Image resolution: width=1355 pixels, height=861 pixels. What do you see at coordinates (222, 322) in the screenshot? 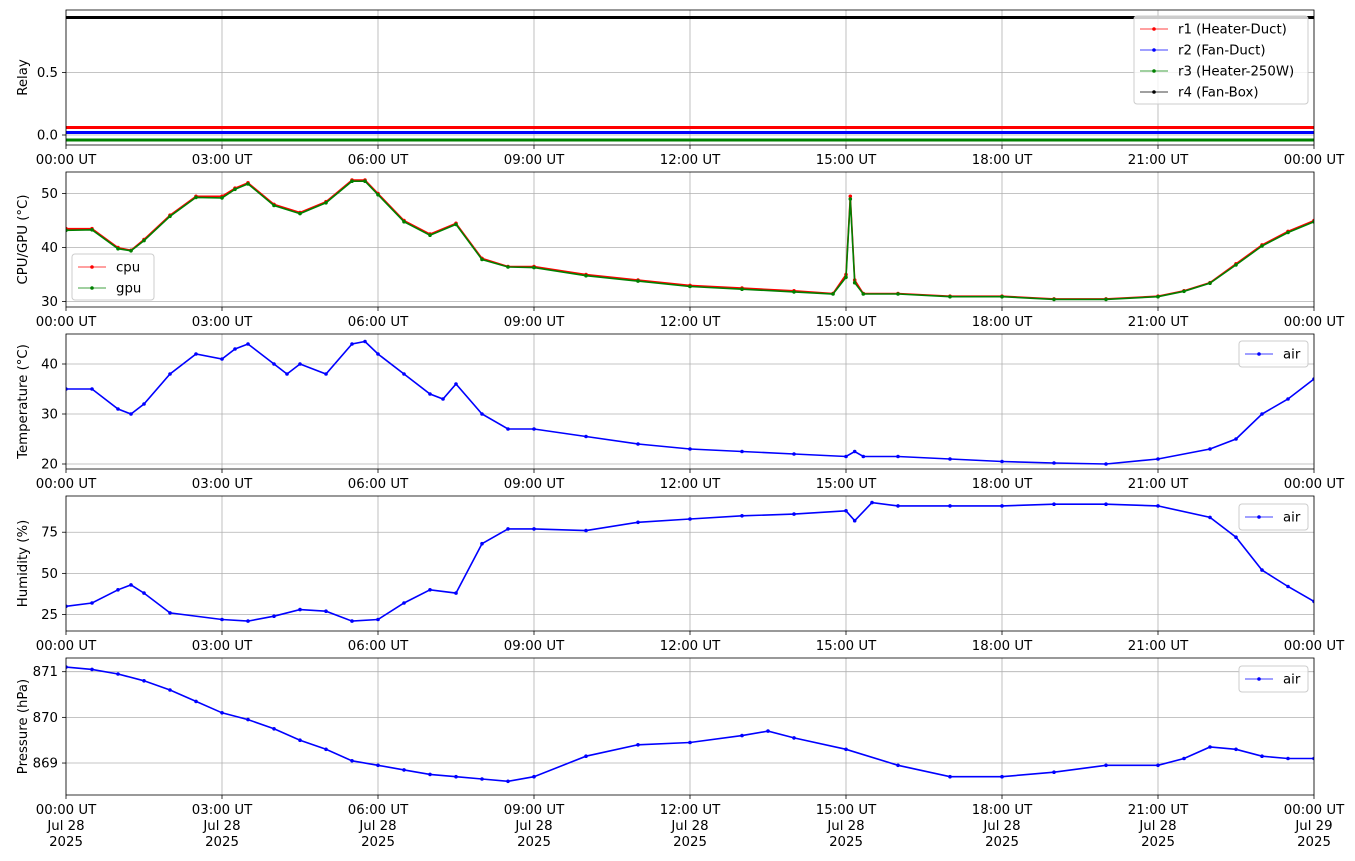
I see `x-tick-label: 03:00 UT` at bounding box center [222, 322].